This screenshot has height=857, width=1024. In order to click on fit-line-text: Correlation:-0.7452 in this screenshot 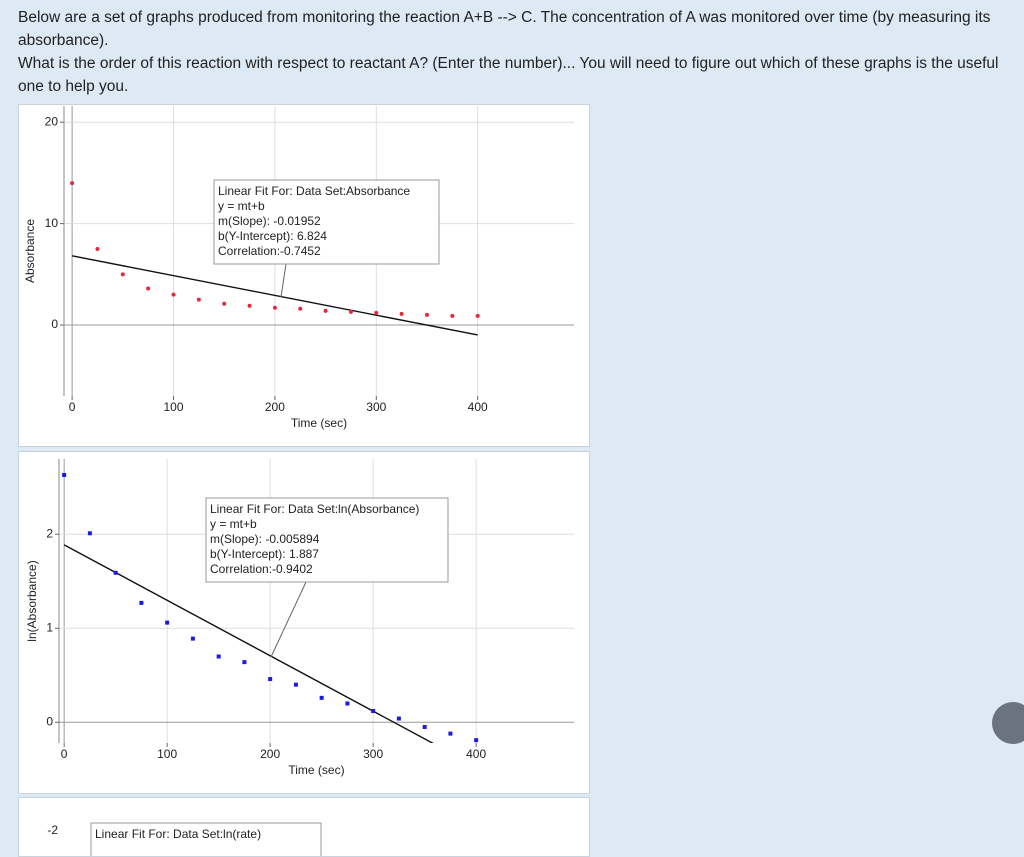, I will do `click(269, 251)`.